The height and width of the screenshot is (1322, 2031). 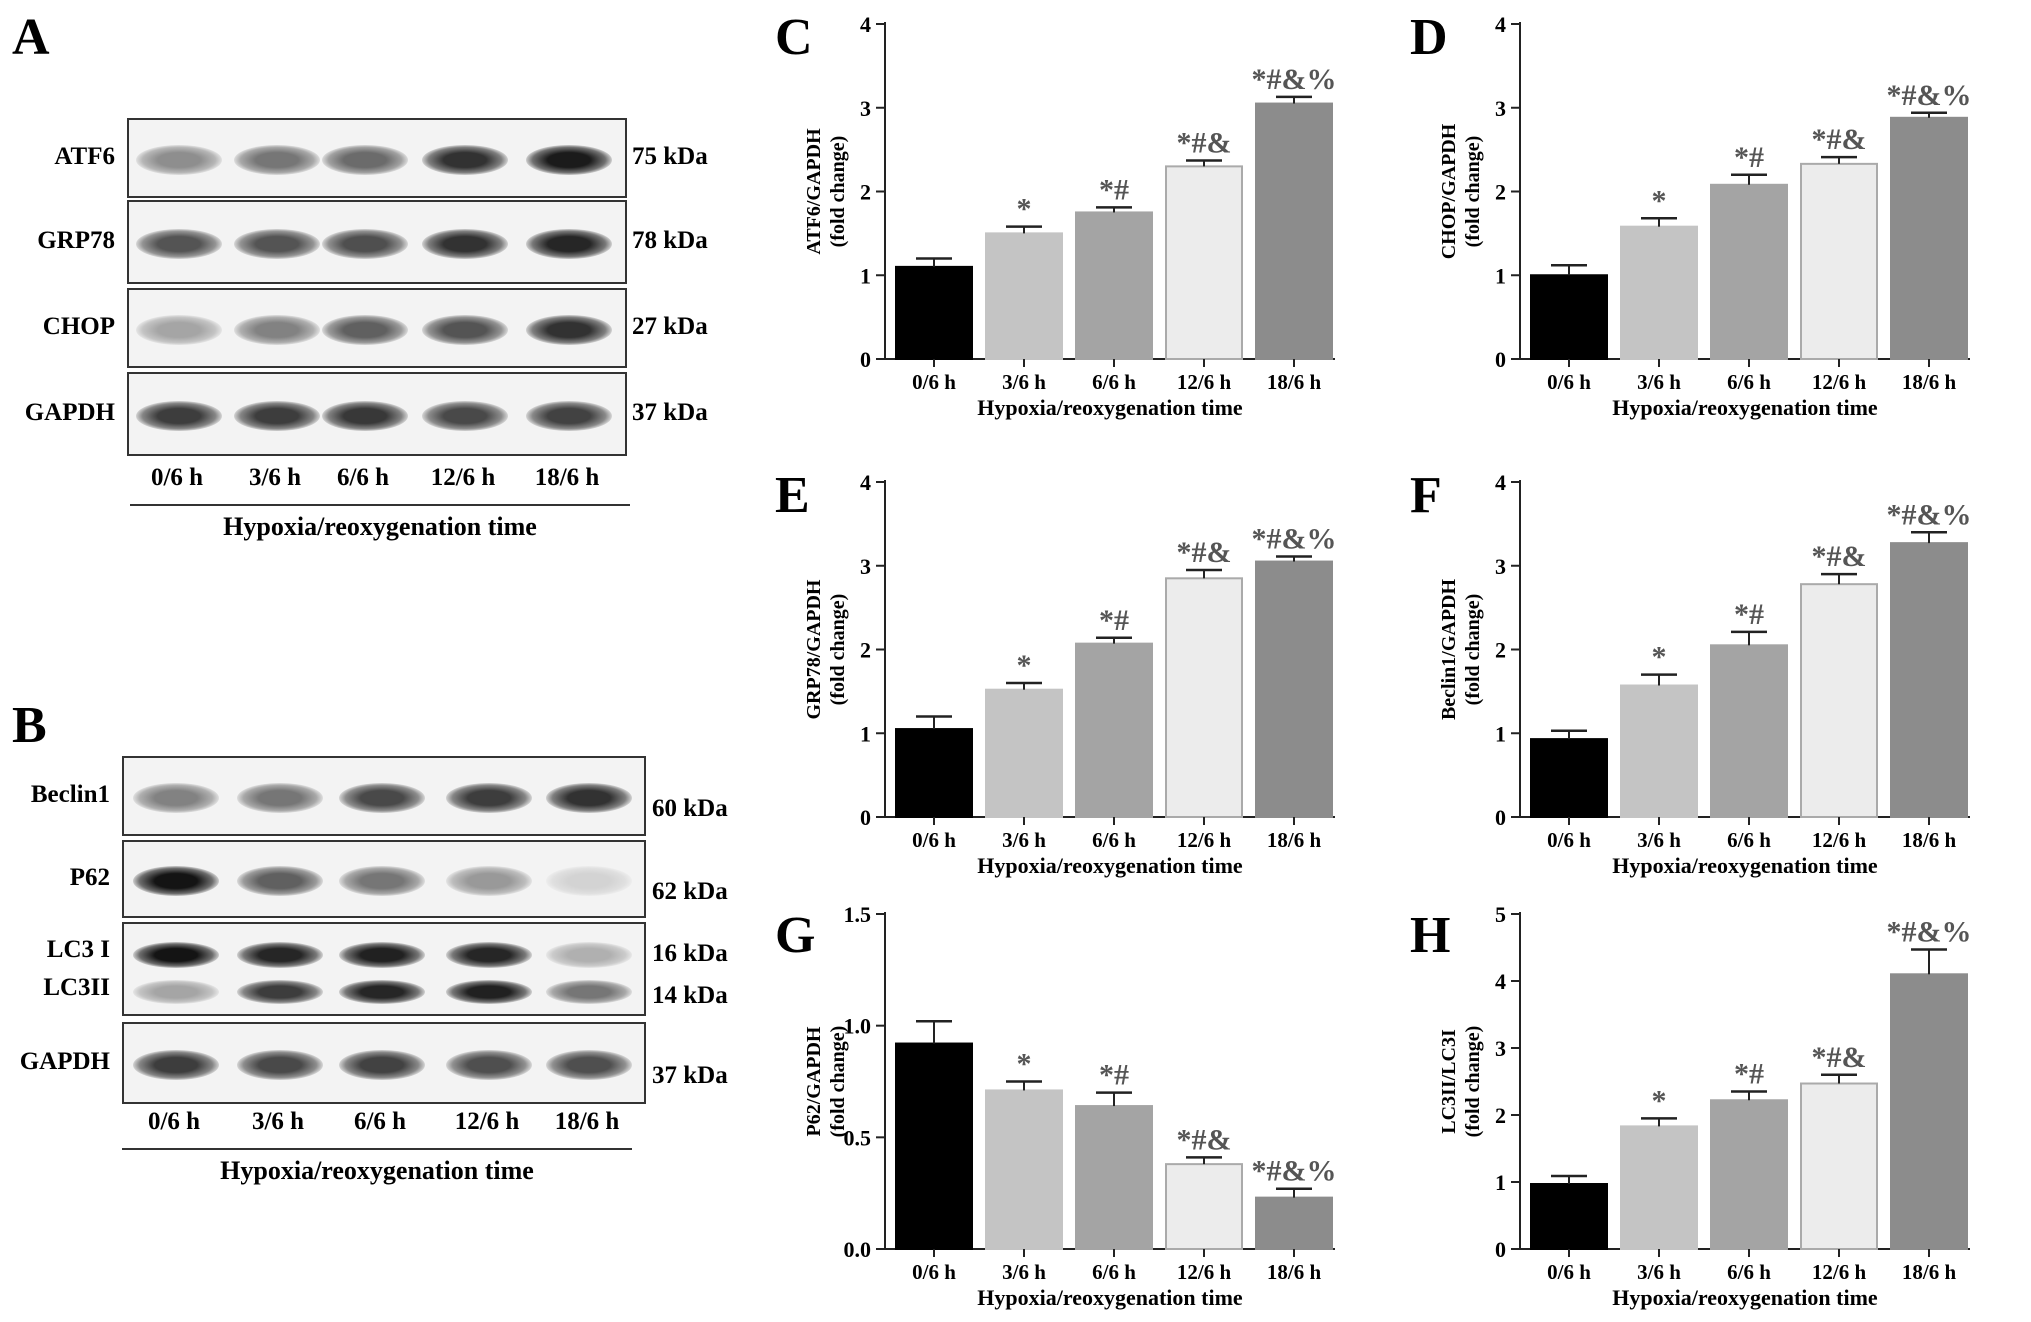 I want to click on y-axis-label-unit: (fold change), so click(x=838, y=1082).